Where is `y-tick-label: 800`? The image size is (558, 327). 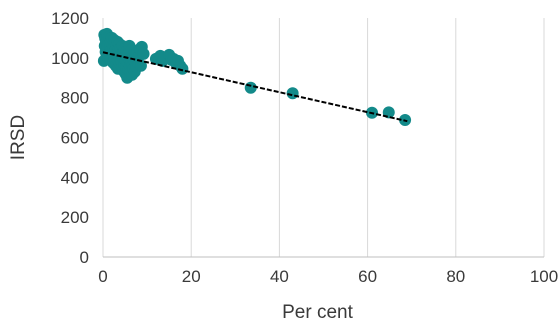 y-tick-label: 800 is located at coordinates (75, 98).